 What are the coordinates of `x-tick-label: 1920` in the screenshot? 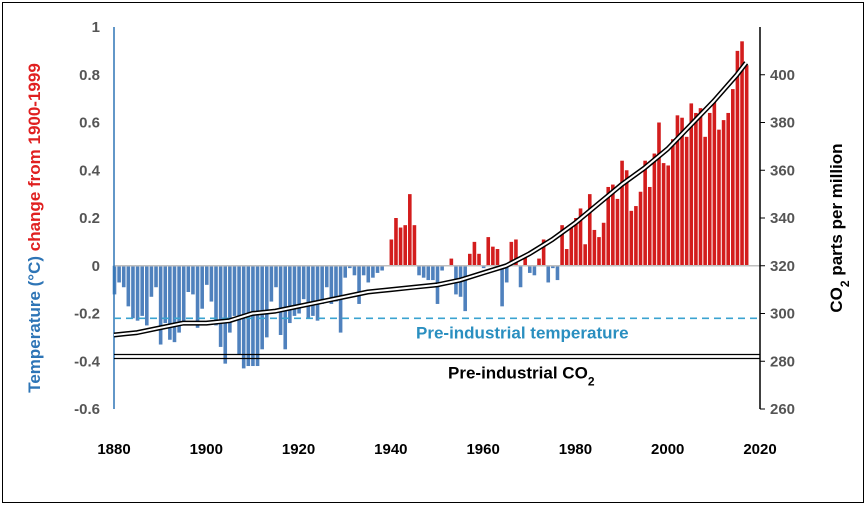 It's located at (298, 449).